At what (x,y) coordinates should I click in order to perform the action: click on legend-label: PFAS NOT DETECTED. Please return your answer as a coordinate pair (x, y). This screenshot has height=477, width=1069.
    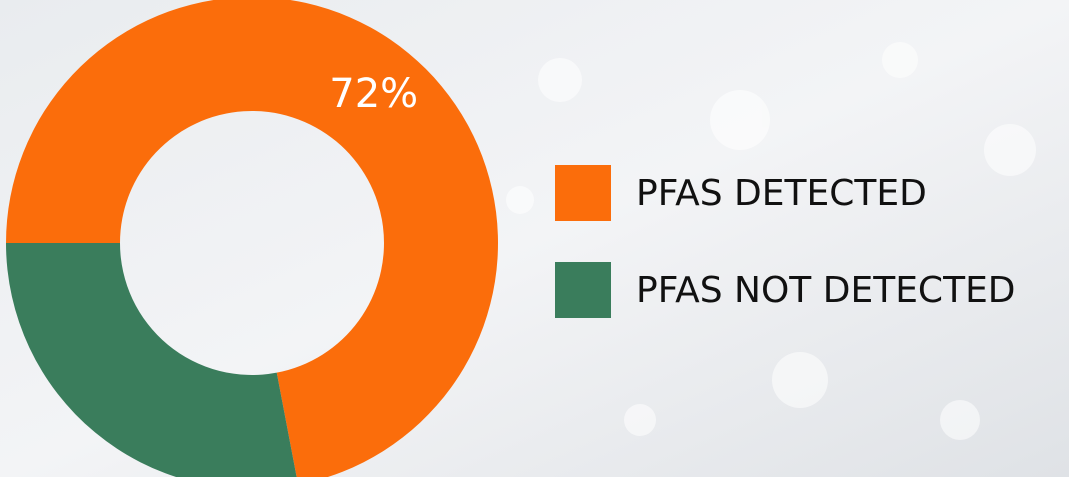
    Looking at the image, I should click on (826, 290).